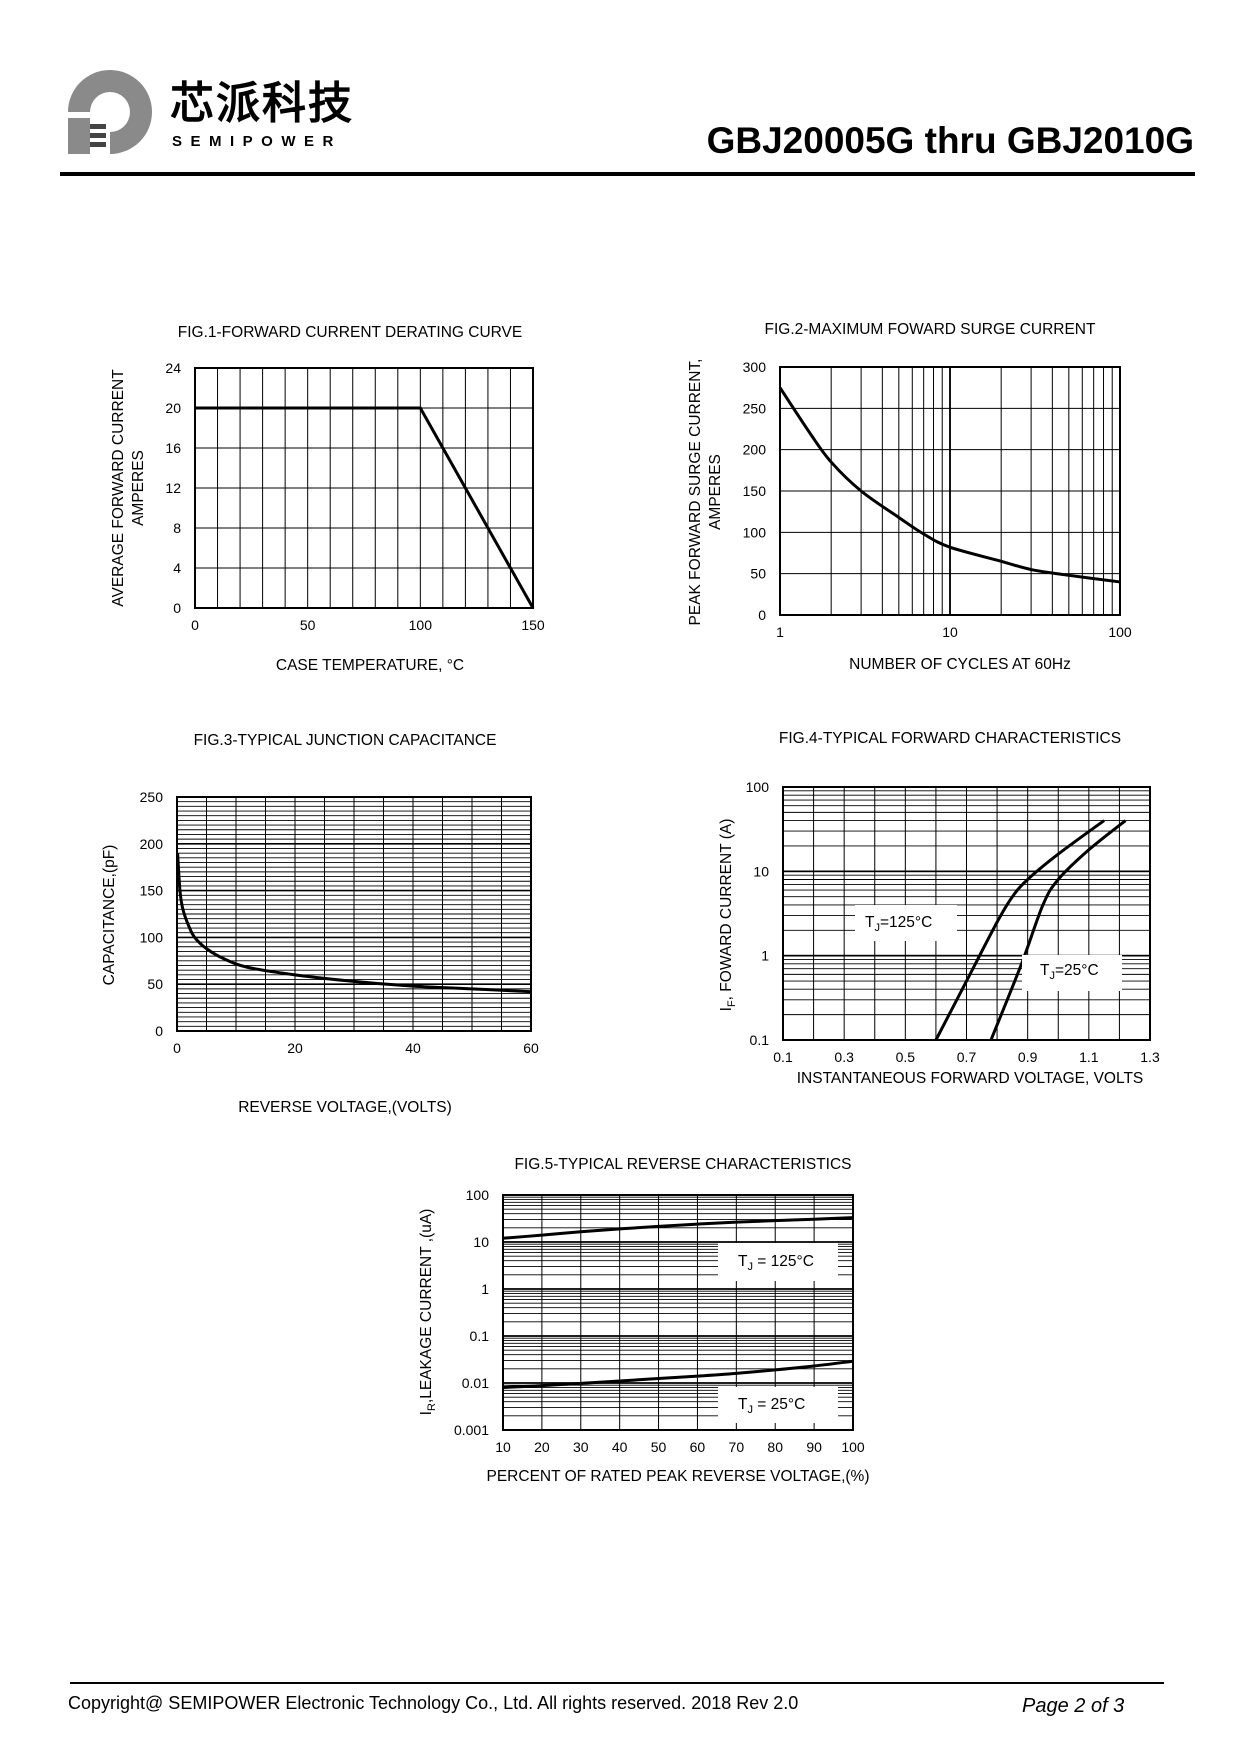 This screenshot has width=1241, height=1754. Describe the element at coordinates (1028, 1057) in the screenshot. I see `x-tick-label: 0.9` at that location.